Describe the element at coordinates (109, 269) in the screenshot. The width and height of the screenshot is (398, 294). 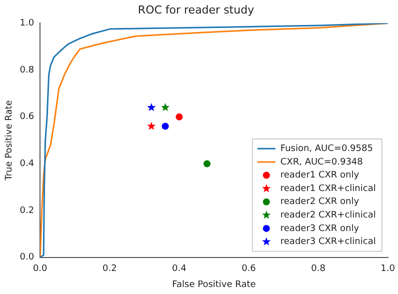
I see `x-tick-label: 0.2` at that location.